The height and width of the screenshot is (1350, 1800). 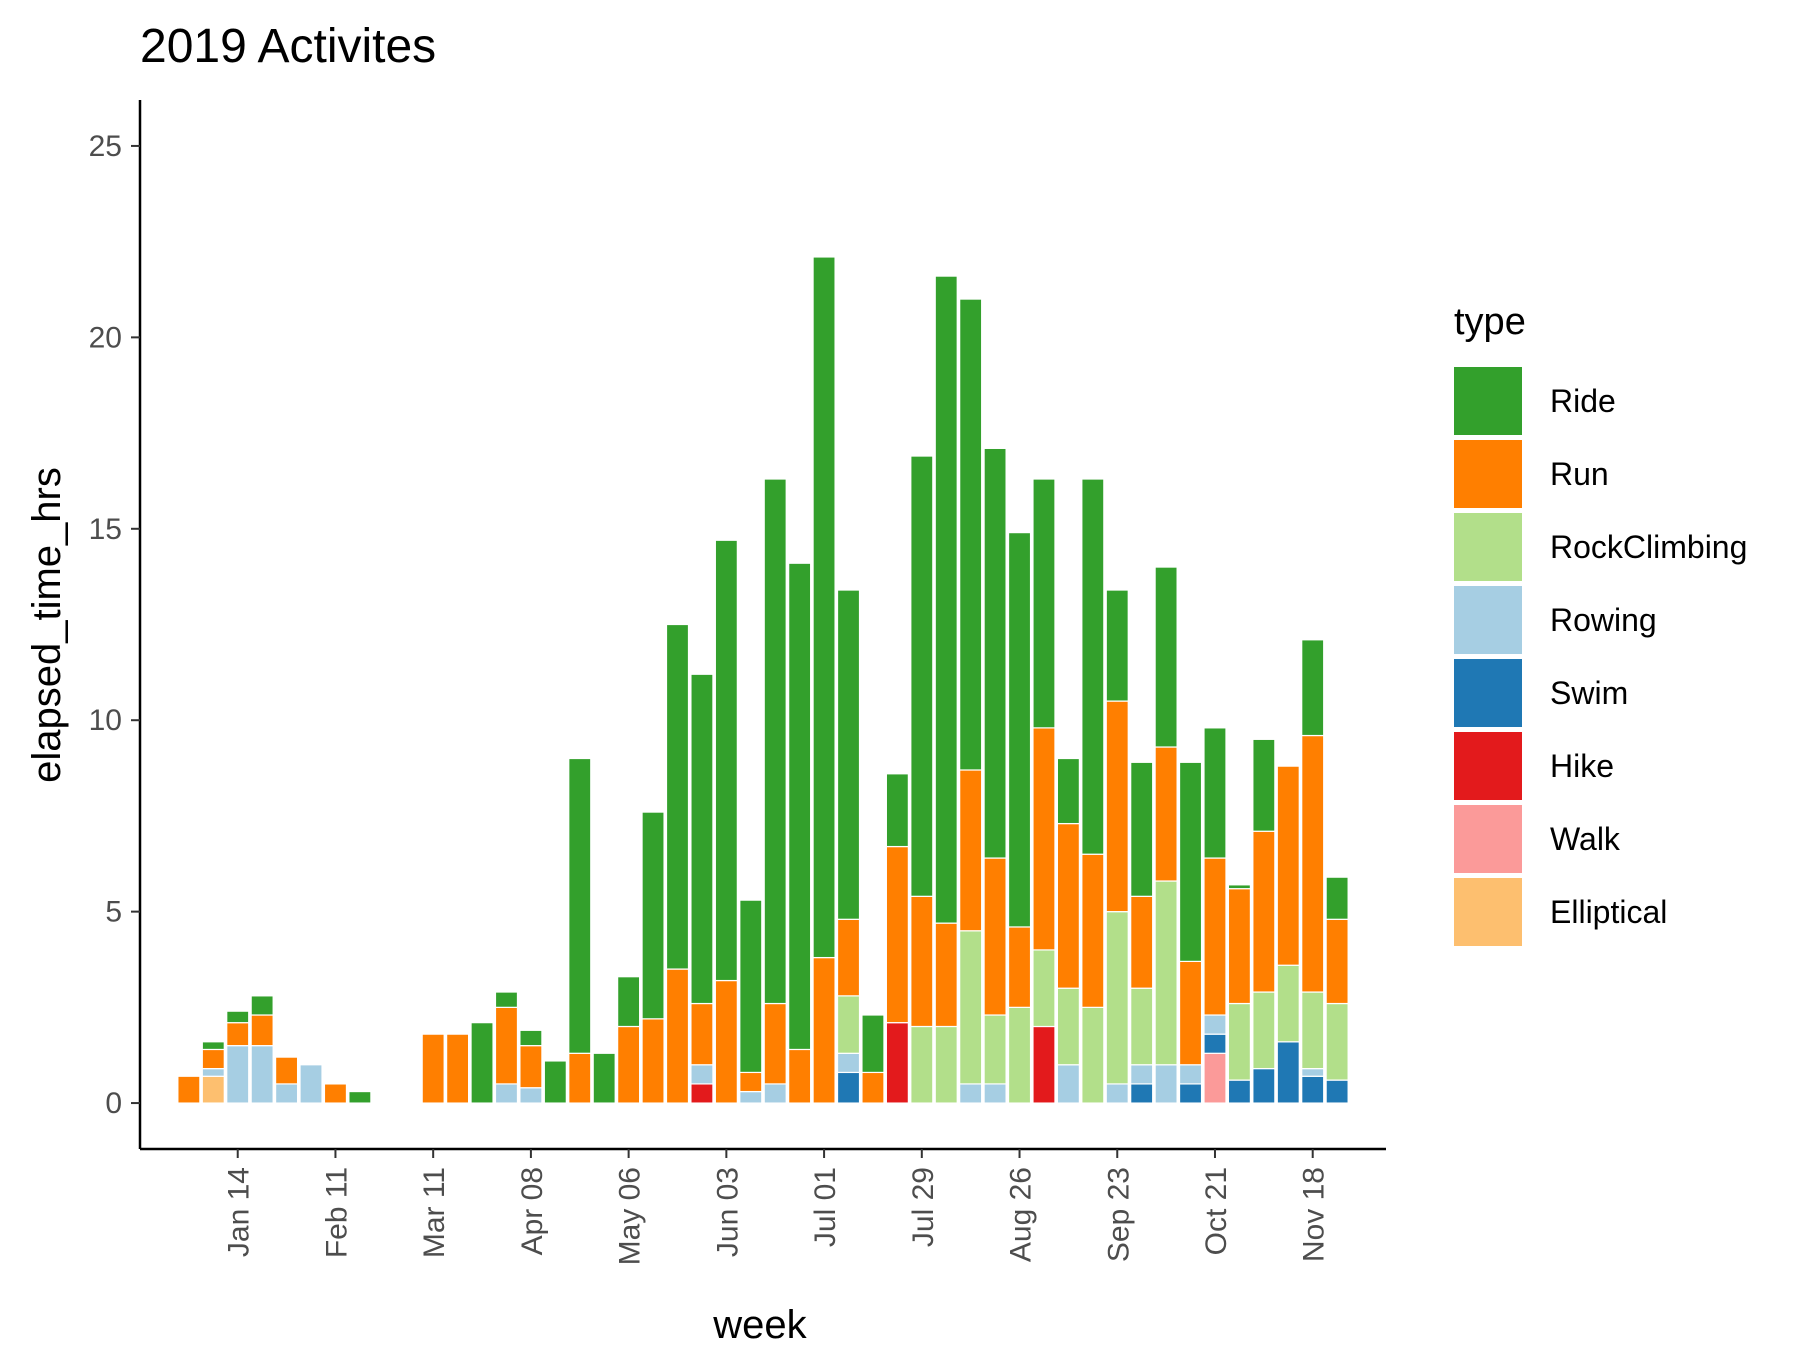 I want to click on x-tick-label: Mar 11, so click(x=434, y=1212).